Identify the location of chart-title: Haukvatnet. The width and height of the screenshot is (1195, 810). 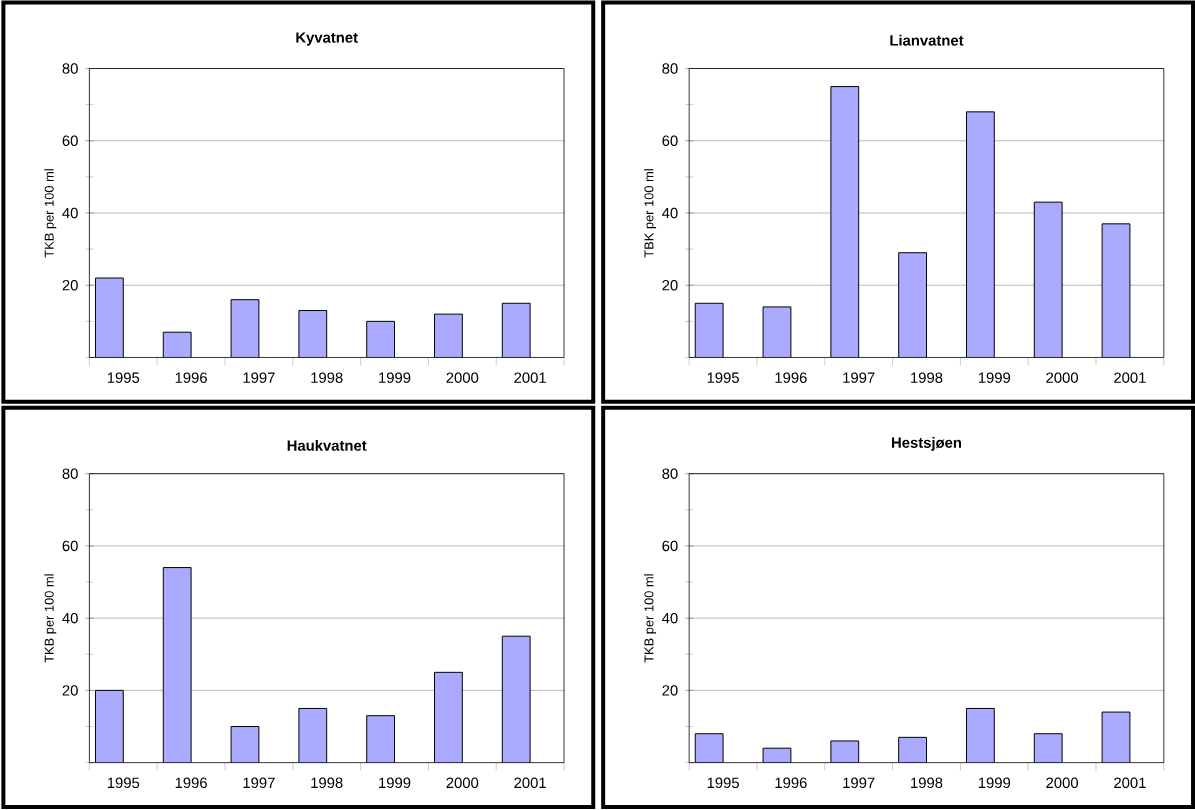
(327, 445).